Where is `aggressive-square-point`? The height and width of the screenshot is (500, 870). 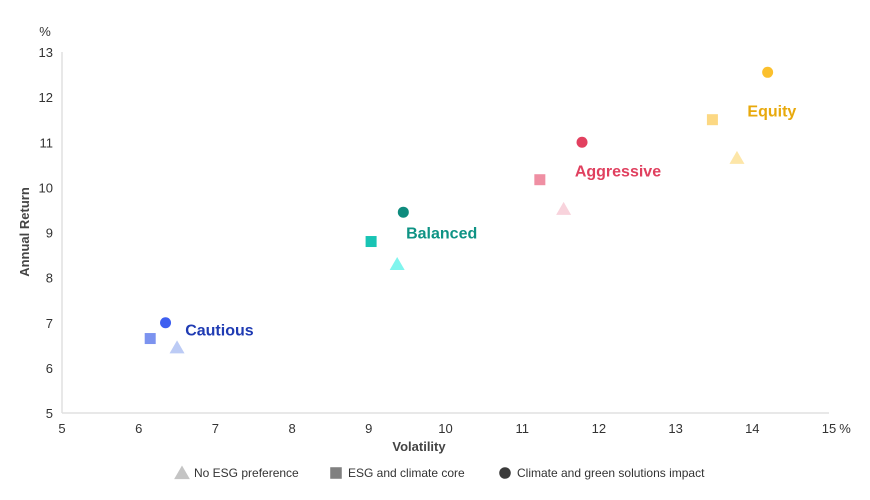 aggressive-square-point is located at coordinates (540, 180).